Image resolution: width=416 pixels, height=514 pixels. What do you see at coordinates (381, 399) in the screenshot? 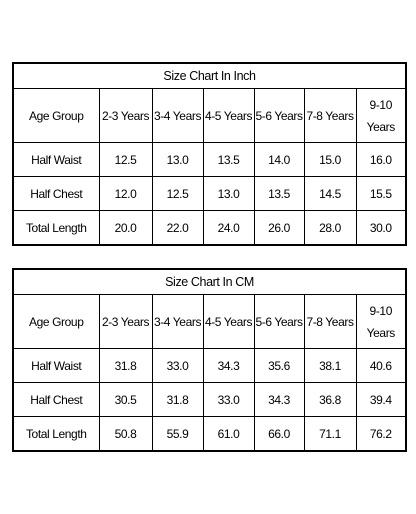
I see `cell: 39.4` at bounding box center [381, 399].